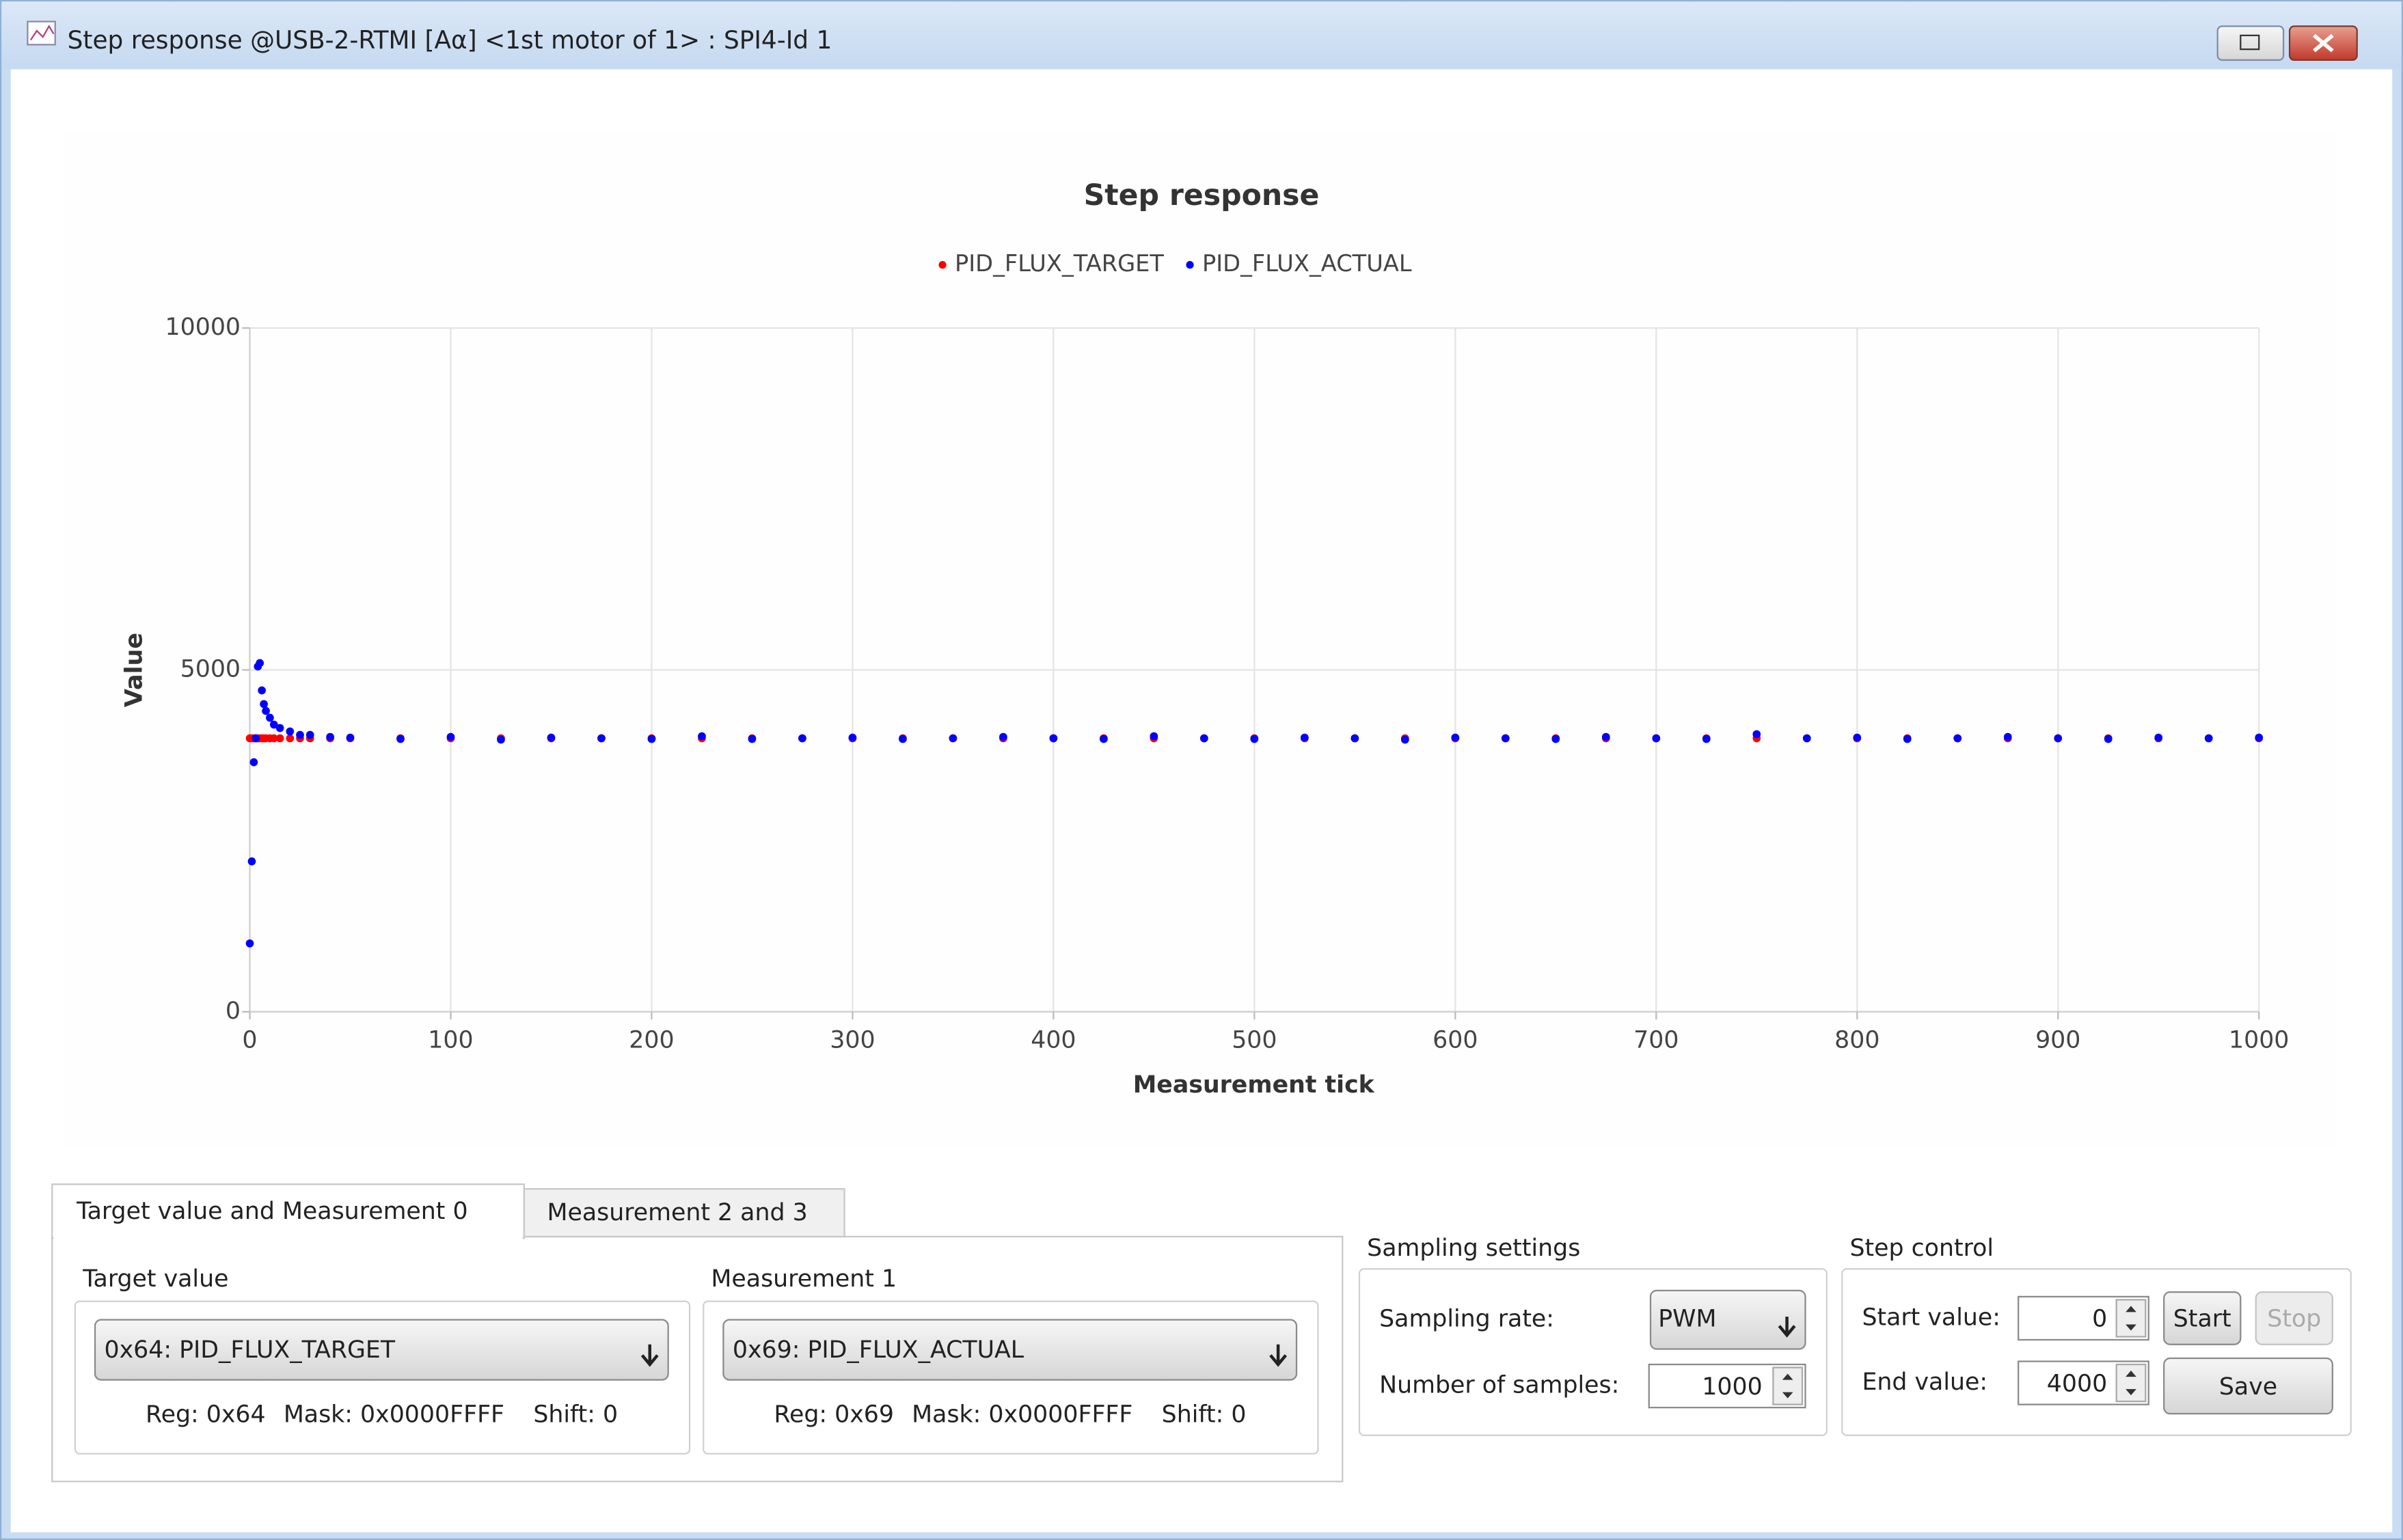  I want to click on reg-info: Reg: 0x64, so click(206, 1414).